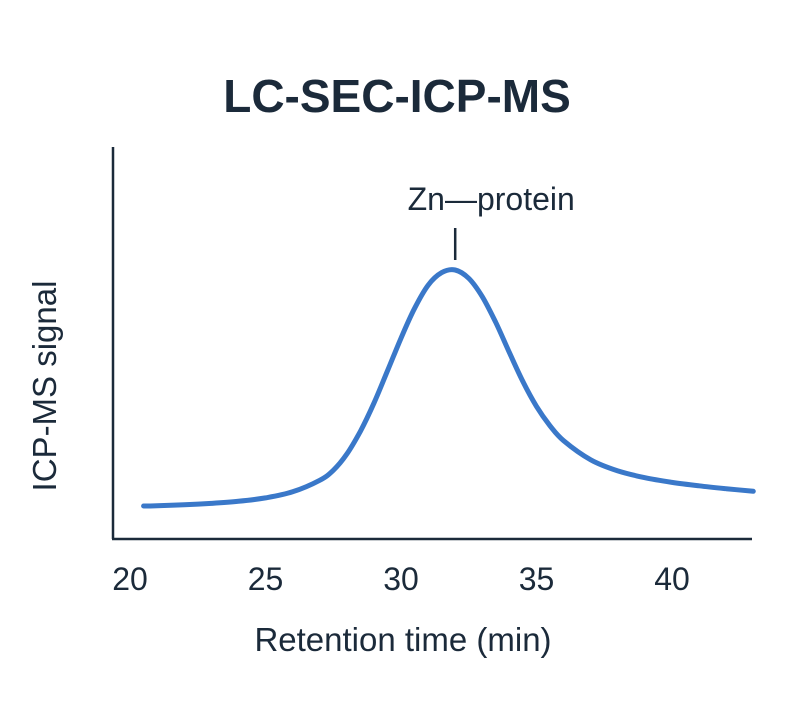 Image resolution: width=785 pixels, height=718 pixels. Describe the element at coordinates (44, 386) in the screenshot. I see `y-axis-label: ICP-MS signal` at that location.